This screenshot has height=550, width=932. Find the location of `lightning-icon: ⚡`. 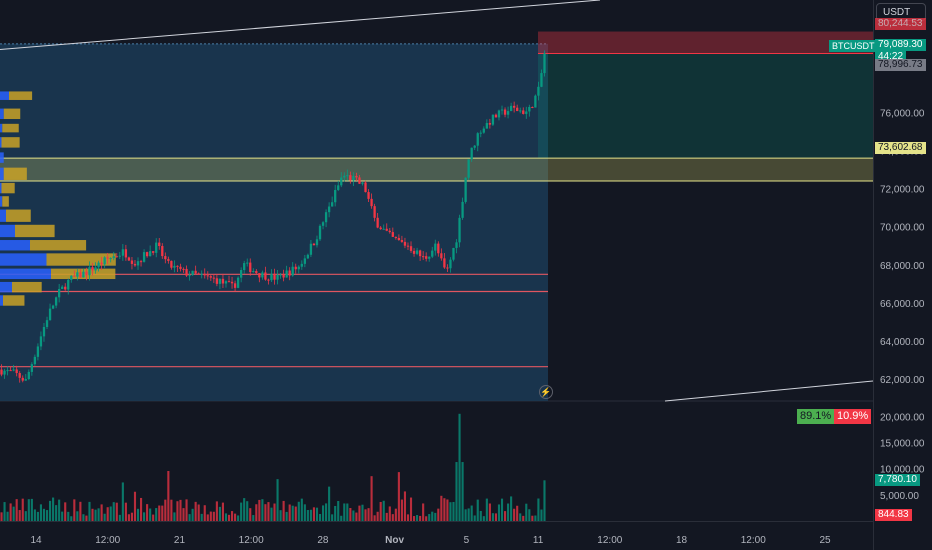

lightning-icon: ⚡ is located at coordinates (546, 392).